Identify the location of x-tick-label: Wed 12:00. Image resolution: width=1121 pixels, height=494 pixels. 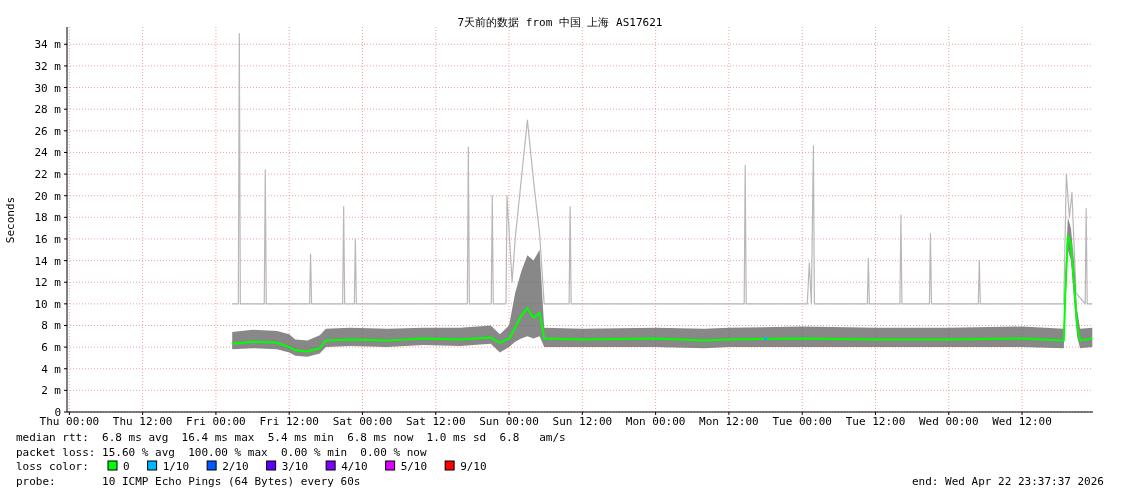
(1022, 421).